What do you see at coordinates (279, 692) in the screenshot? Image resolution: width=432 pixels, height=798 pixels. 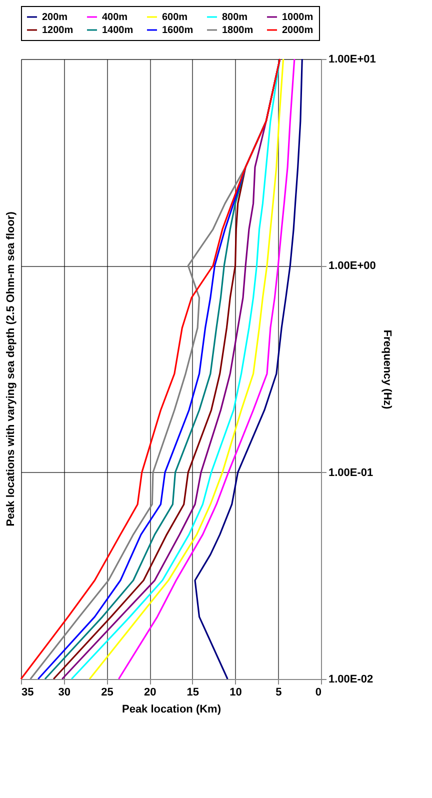 I see `x-tick-label: 5` at bounding box center [279, 692].